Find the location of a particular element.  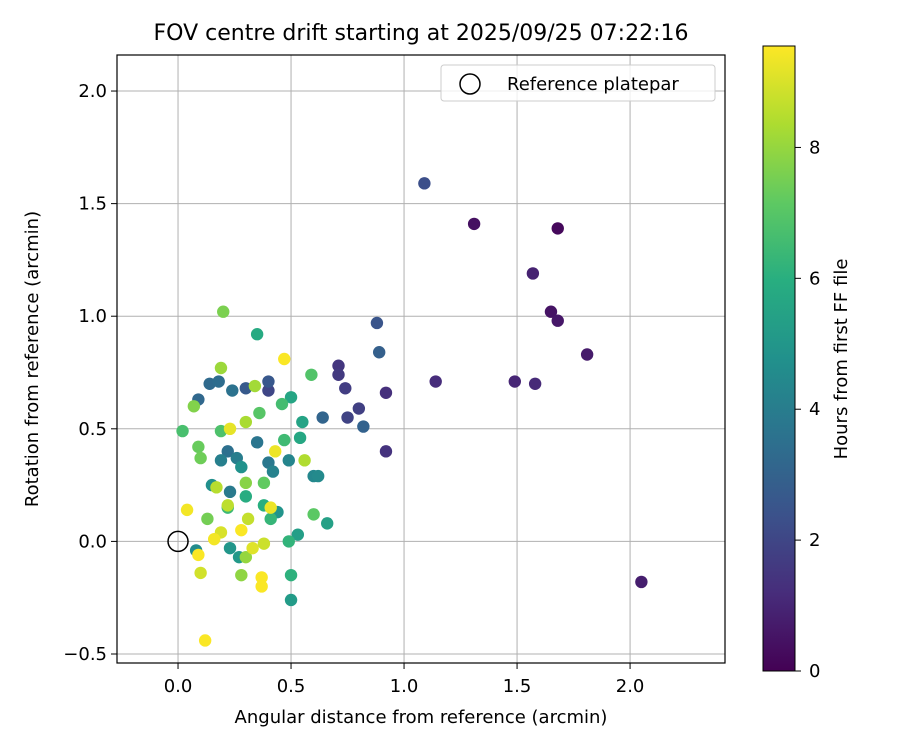

legend-label: Reference platepar is located at coordinates (593, 84).